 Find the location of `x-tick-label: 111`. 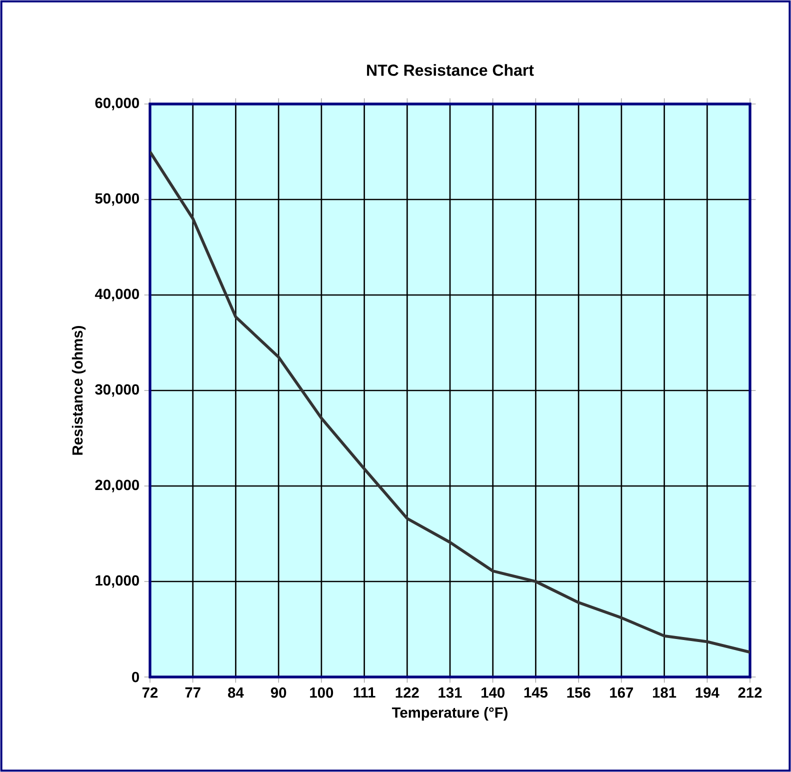

x-tick-label: 111 is located at coordinates (365, 692).